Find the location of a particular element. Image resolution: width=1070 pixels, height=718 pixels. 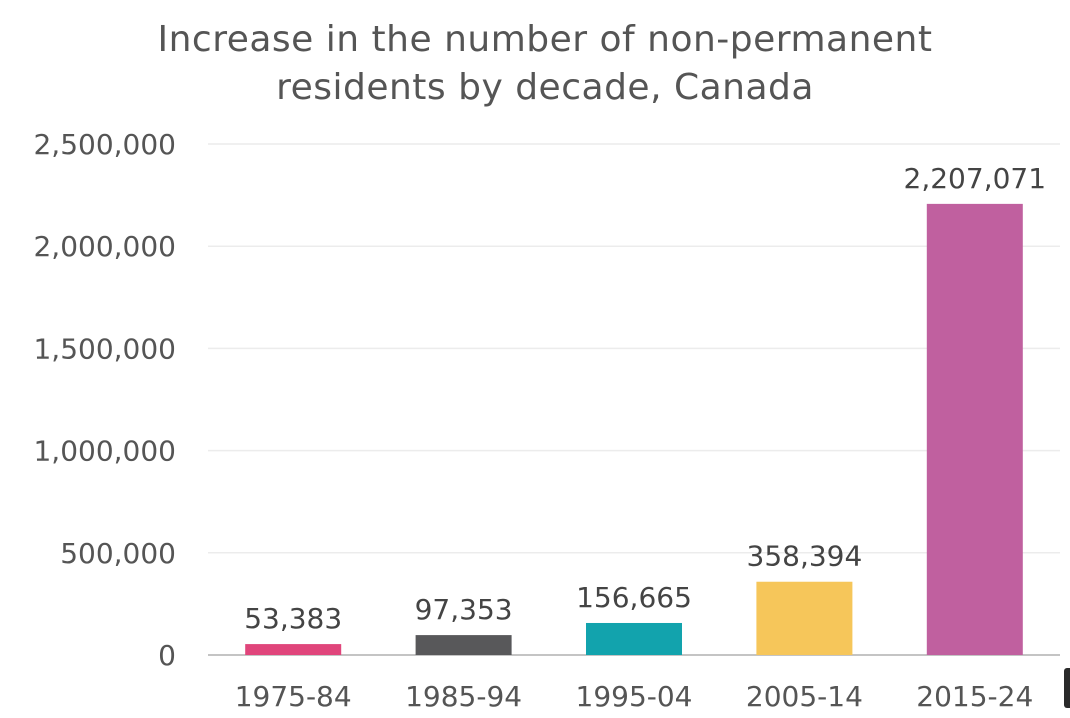

y-tick-label: 500,000 is located at coordinates (118, 553).